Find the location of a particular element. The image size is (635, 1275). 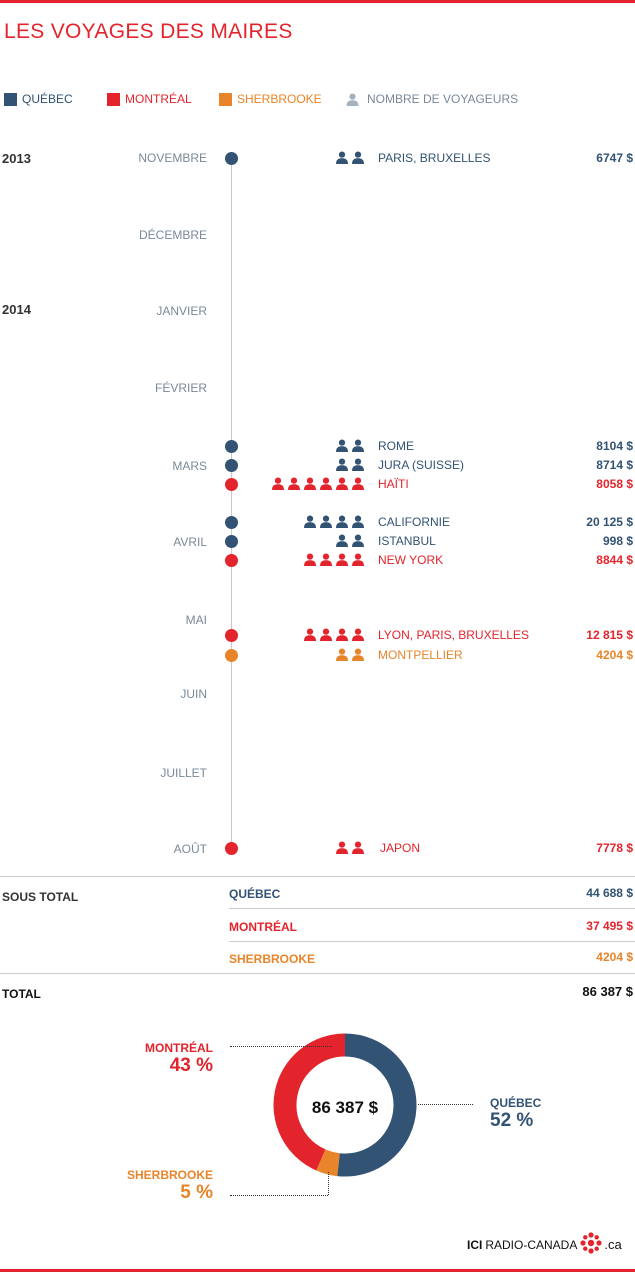

total-value: 86 387 $ is located at coordinates (607, 991).